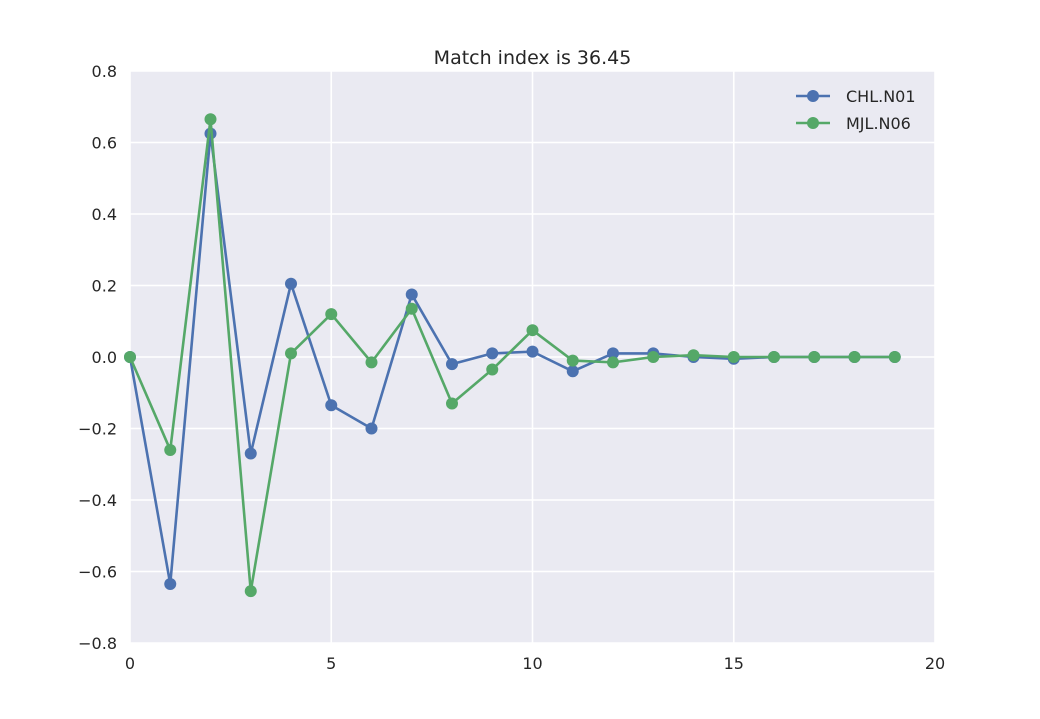  What do you see at coordinates (97, 572) in the screenshot?
I see `y-tick-label: −0.6` at bounding box center [97, 572].